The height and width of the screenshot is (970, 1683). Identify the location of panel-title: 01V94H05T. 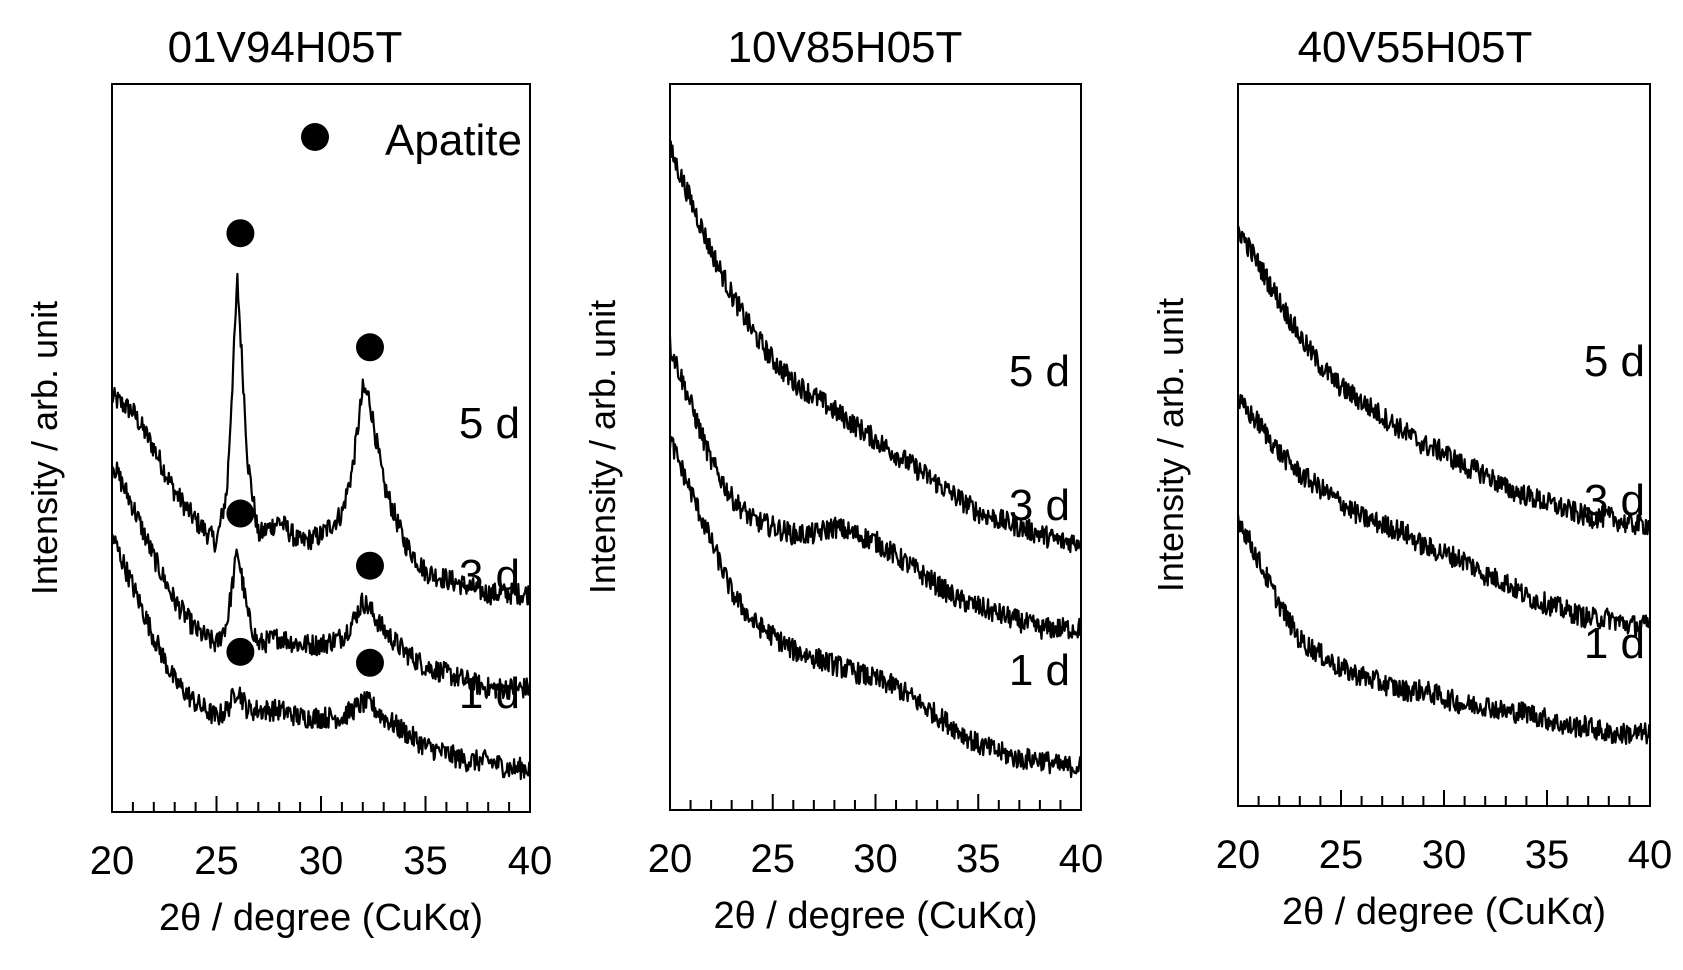
(285, 47).